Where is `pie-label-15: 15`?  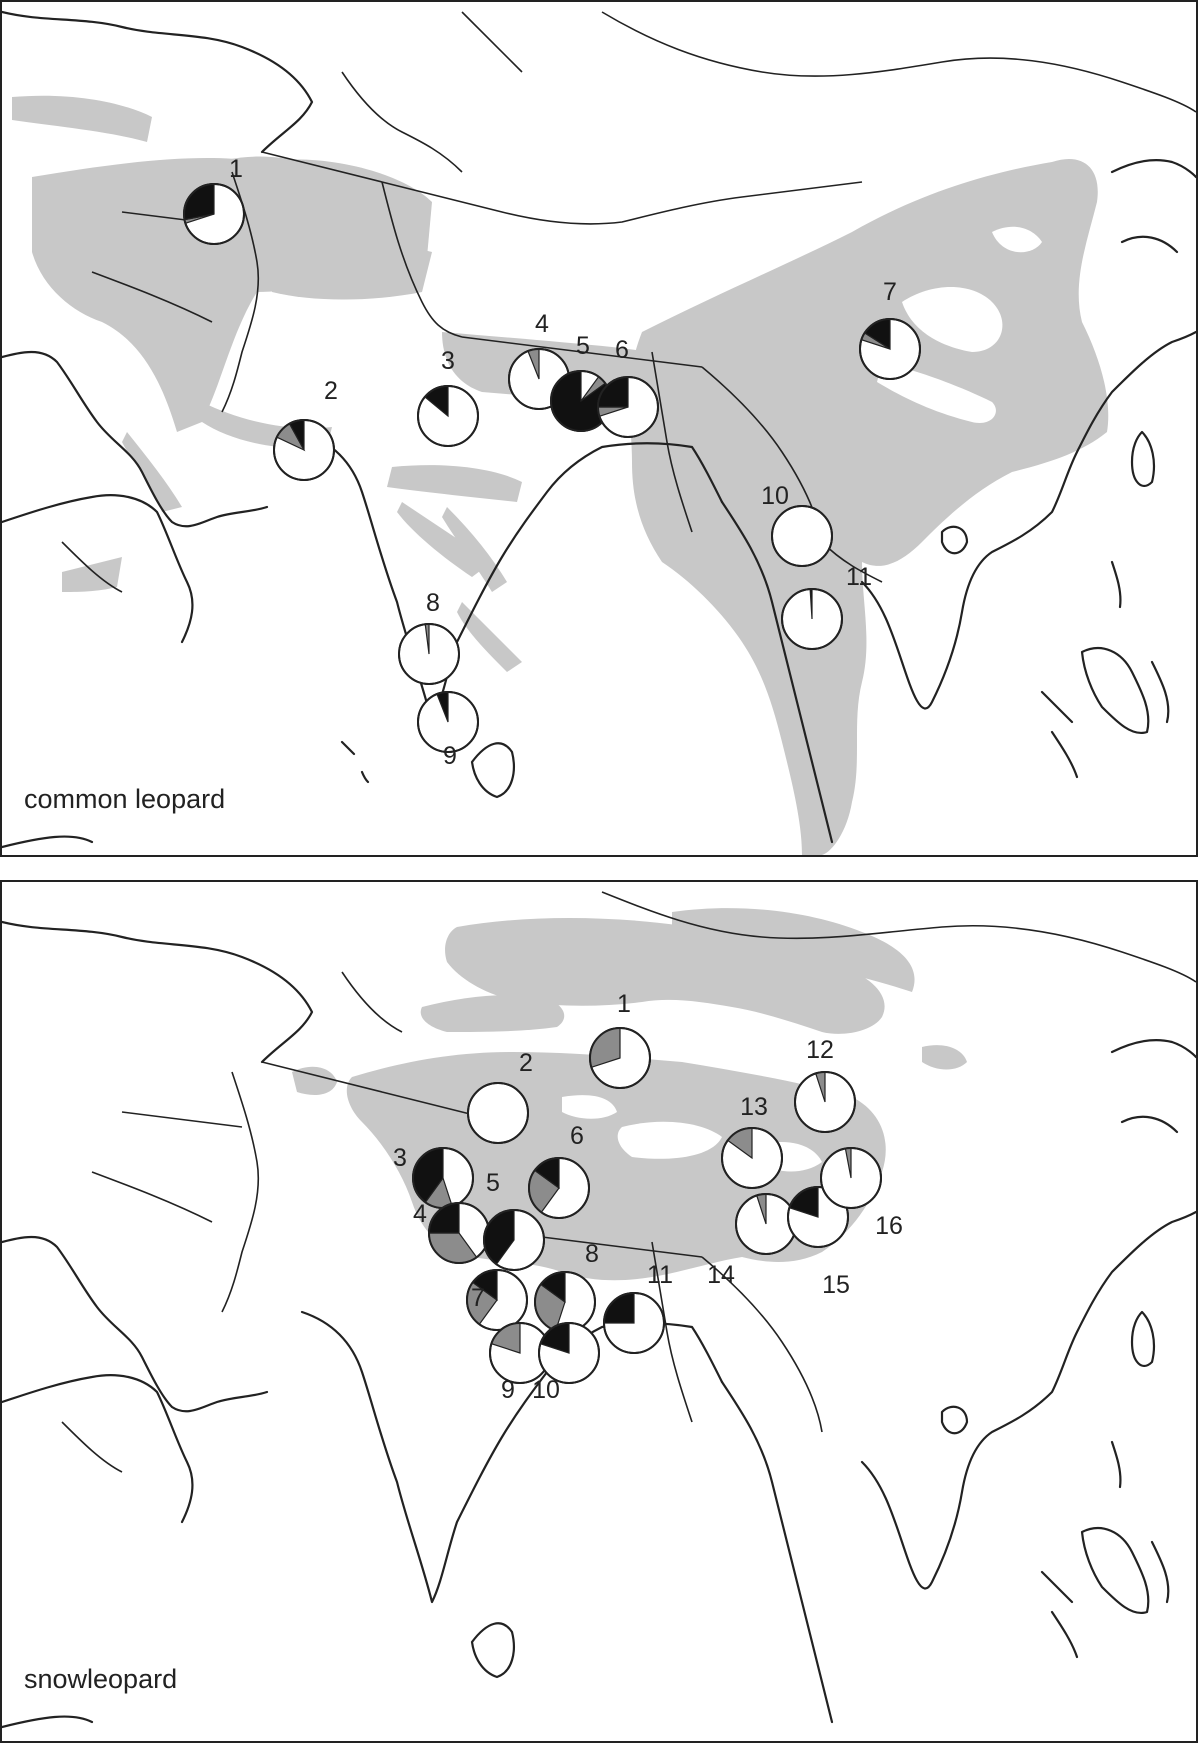 pie-label-15: 15 is located at coordinates (836, 1285).